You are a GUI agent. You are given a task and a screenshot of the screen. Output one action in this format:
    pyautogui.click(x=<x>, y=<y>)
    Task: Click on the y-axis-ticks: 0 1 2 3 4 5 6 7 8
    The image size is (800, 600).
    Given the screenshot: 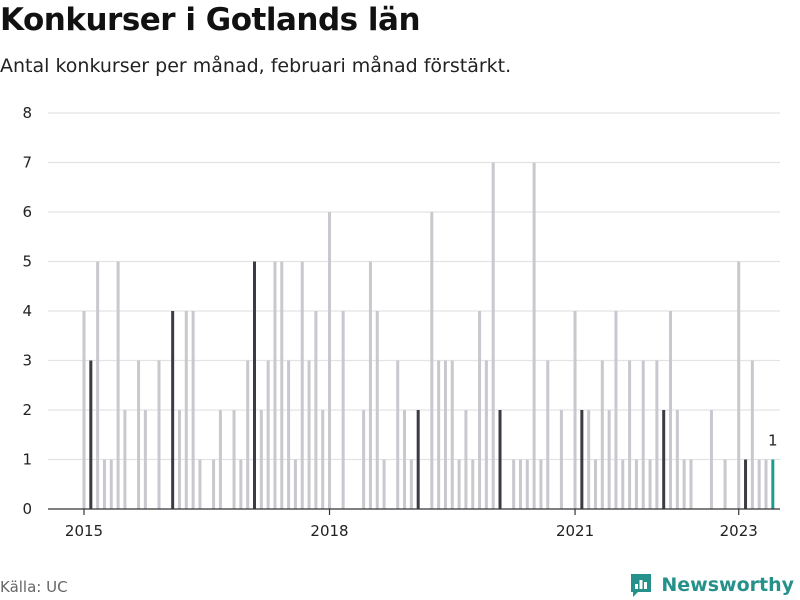 What is the action you would take?
    pyautogui.click(x=27, y=311)
    